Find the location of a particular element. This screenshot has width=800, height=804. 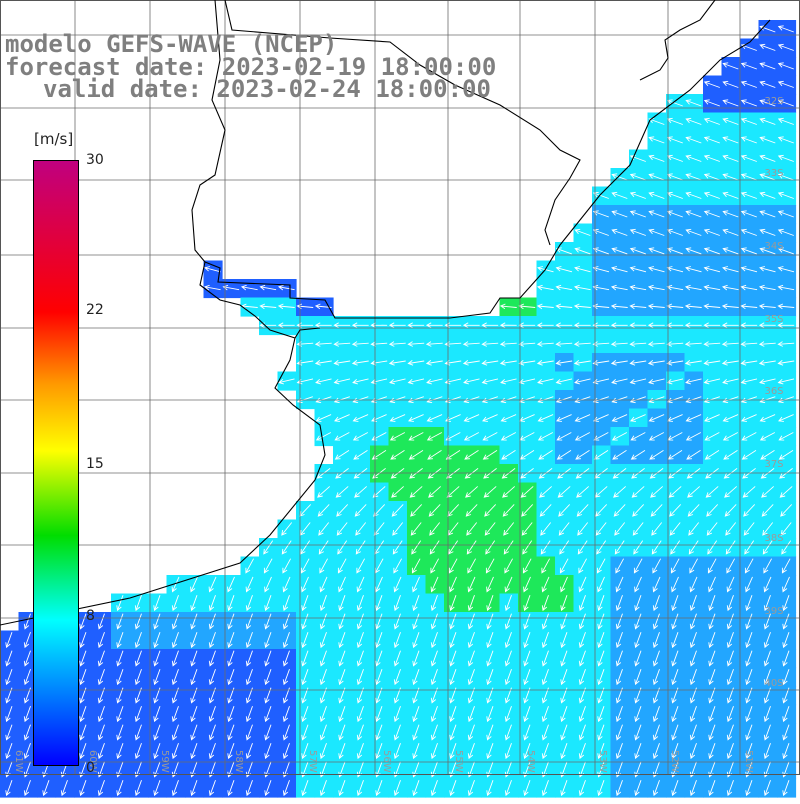

latitude-label: 32S is located at coordinates (773, 101).